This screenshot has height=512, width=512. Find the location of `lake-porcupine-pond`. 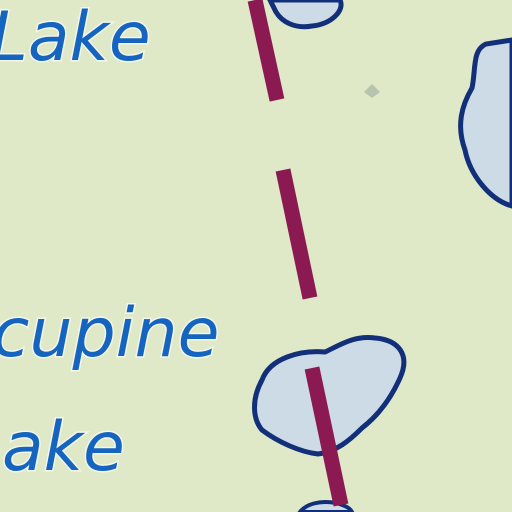

lake-porcupine-pond is located at coordinates (329, 395).